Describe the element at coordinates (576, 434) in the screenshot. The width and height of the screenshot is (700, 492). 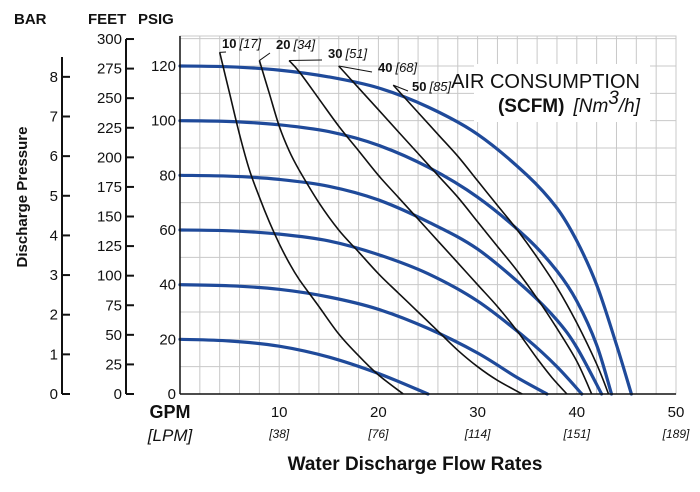
I see `x-tick-sublabel: [151]` at that location.